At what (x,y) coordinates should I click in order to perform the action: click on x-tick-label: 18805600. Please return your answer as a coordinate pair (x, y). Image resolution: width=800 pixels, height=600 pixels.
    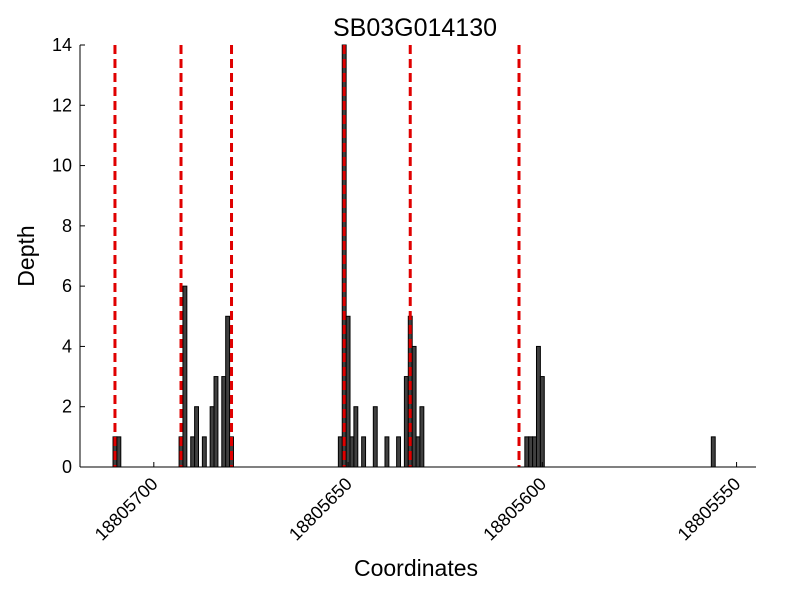
    Looking at the image, I should click on (514, 509).